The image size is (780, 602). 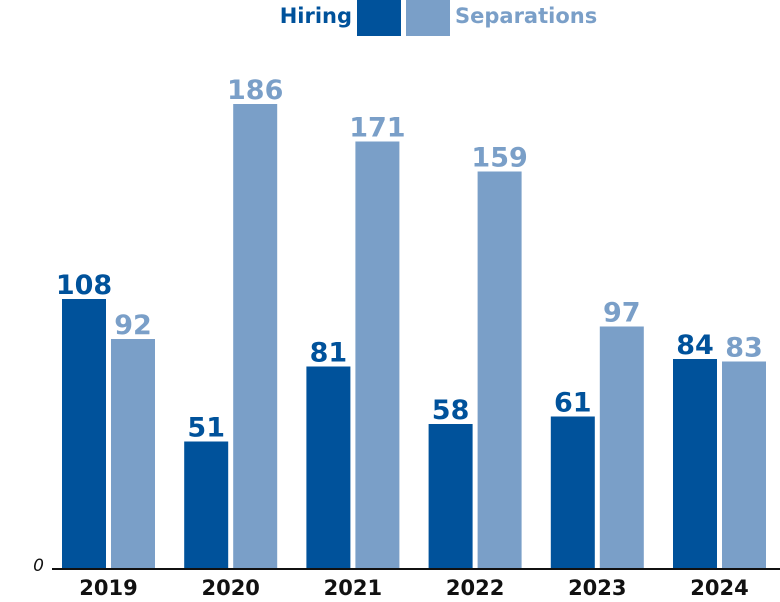 I want to click on bar-separations-2020, so click(x=255, y=336).